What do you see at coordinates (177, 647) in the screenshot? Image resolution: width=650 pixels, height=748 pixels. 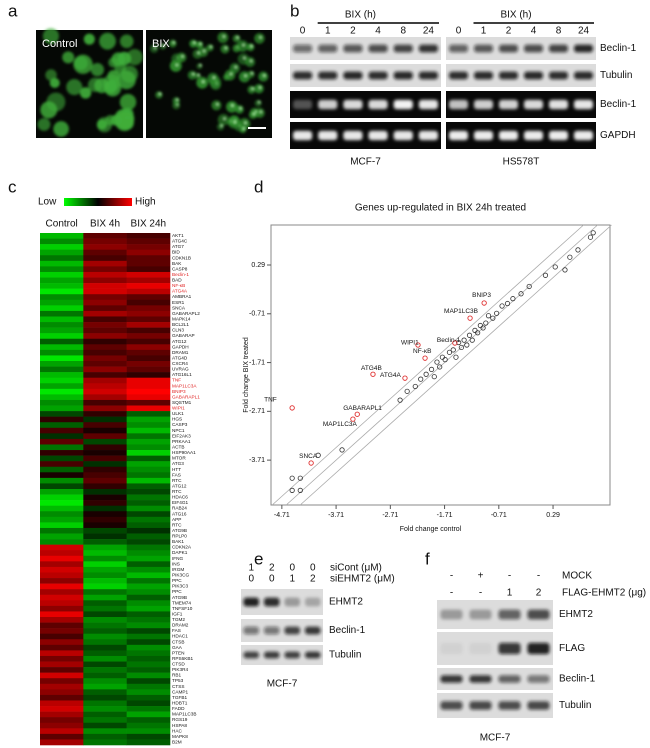 I see `gene-label: GAA` at bounding box center [177, 647].